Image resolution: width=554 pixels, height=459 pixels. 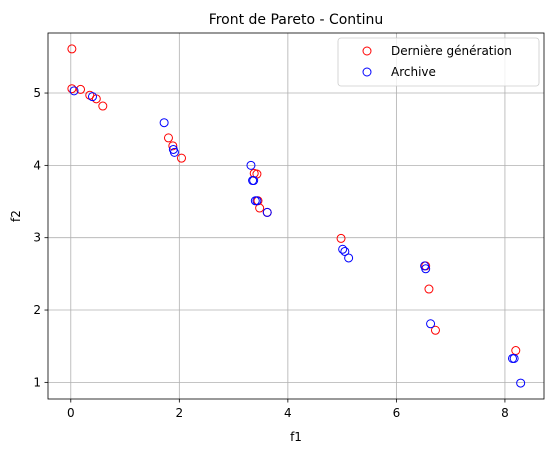 What do you see at coordinates (397, 413) in the screenshot?
I see `x-tick-label: 6` at bounding box center [397, 413].